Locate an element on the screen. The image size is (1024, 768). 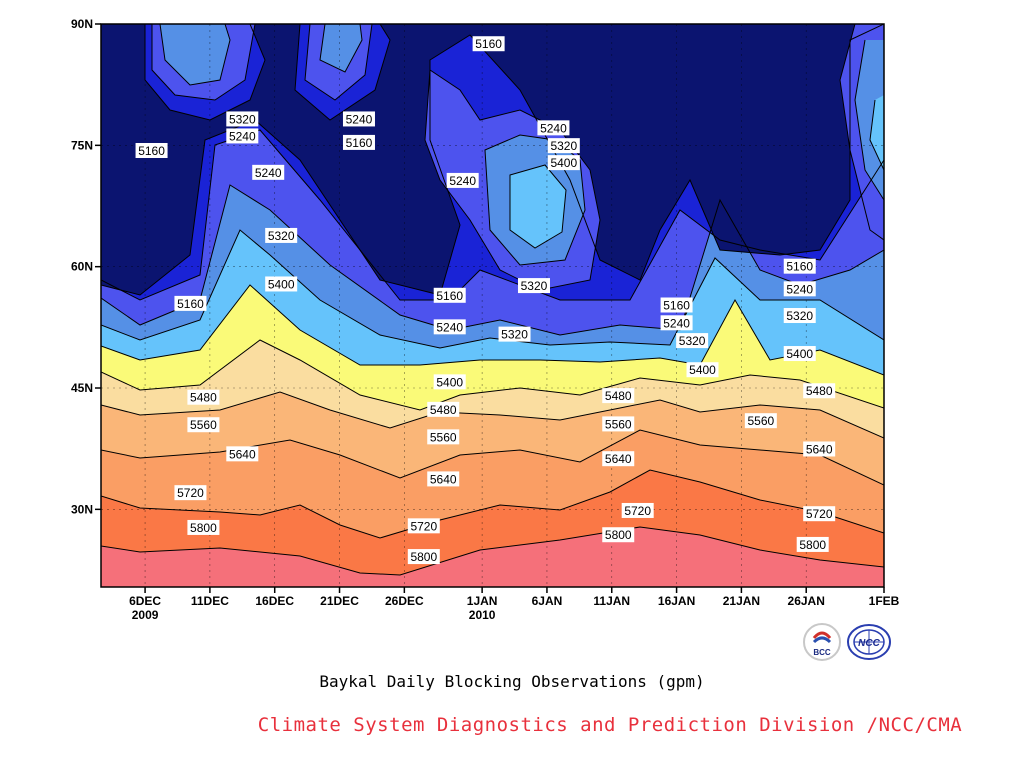
svg-text: NCC is located at coordinates (869, 643).